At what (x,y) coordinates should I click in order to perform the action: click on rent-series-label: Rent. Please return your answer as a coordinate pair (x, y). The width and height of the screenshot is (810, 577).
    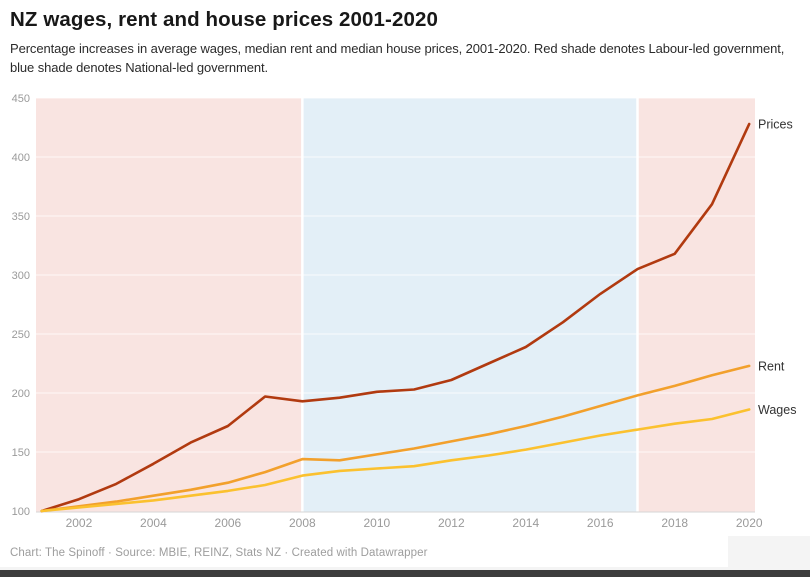
    Looking at the image, I should click on (771, 366).